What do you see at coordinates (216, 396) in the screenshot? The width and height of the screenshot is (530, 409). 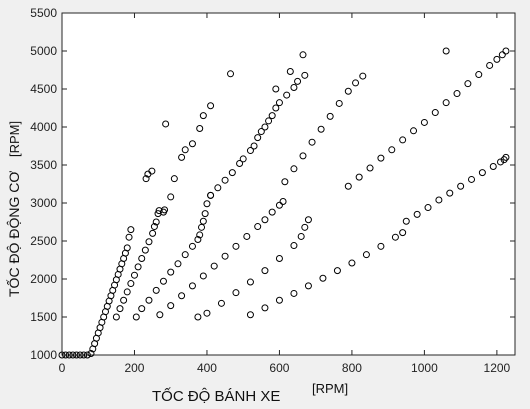 I see `x-axis-label: TỐC ĐỘ BÁNH XE` at bounding box center [216, 396].